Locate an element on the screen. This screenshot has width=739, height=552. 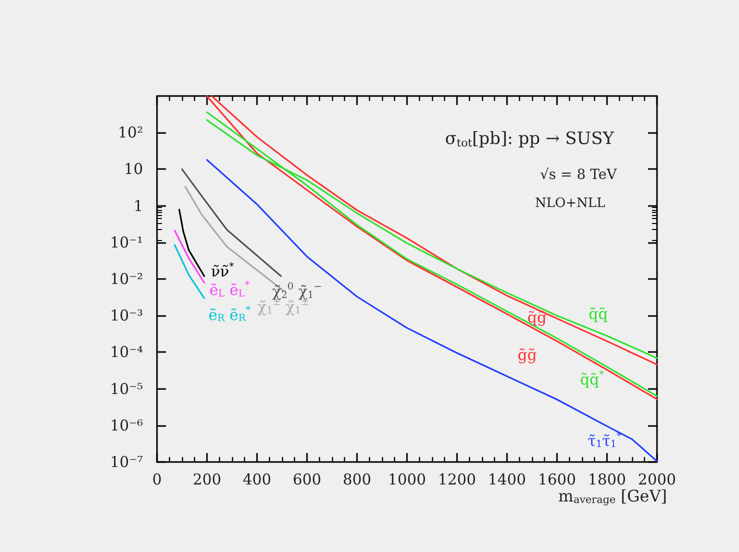
x-tick-label: 1400 is located at coordinates (507, 479).